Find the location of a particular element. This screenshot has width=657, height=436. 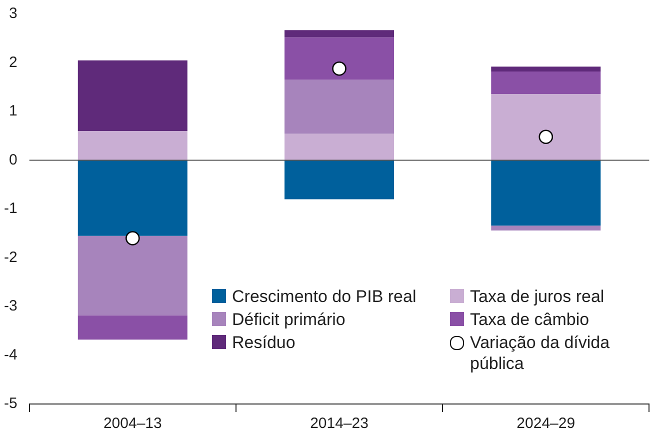

y-tick-label: 3 is located at coordinates (13, 13).